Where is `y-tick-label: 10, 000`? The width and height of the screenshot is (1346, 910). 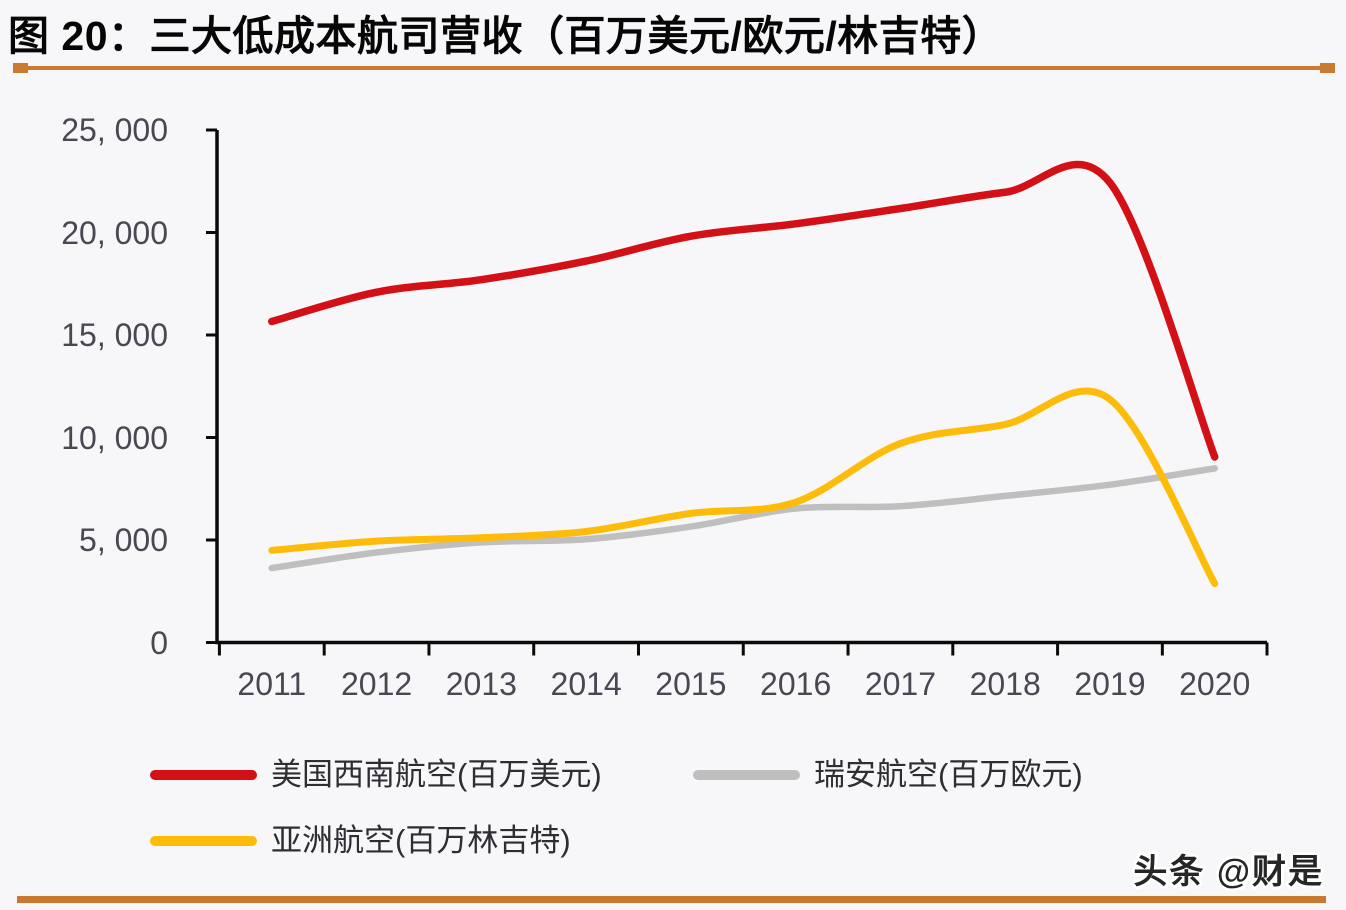
y-tick-label: 10, 000 is located at coordinates (114, 437).